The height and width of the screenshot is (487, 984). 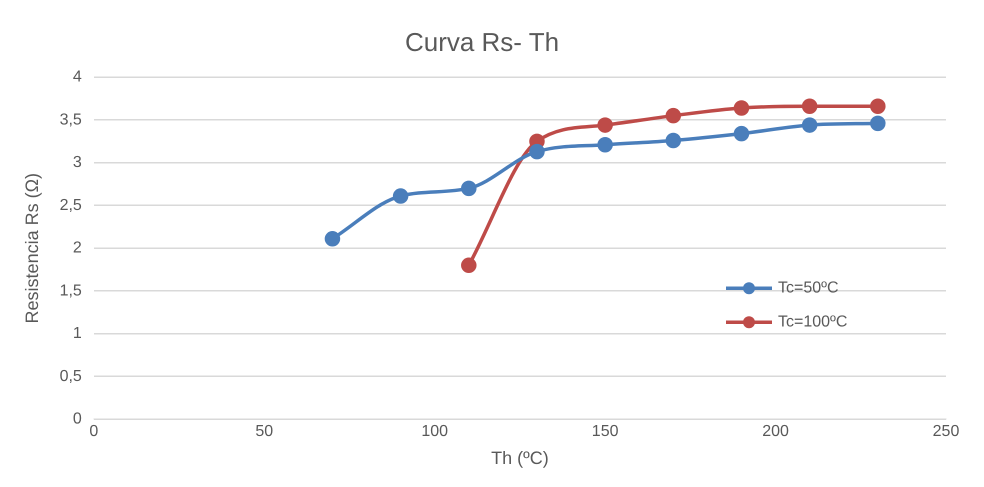 I want to click on y-tick-label: 1,5, so click(x=71, y=291).